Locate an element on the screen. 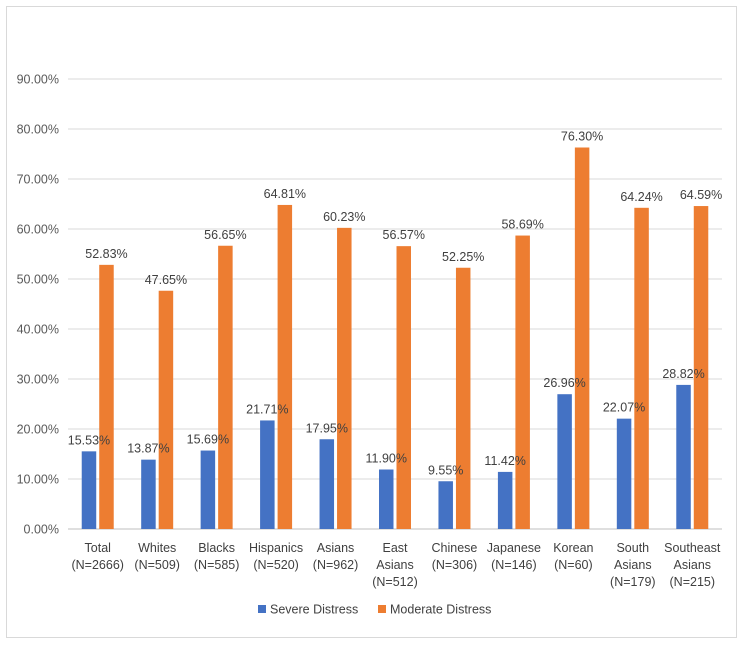 This screenshot has width=744, height=645. x-tick-label: (N=146) is located at coordinates (514, 565).